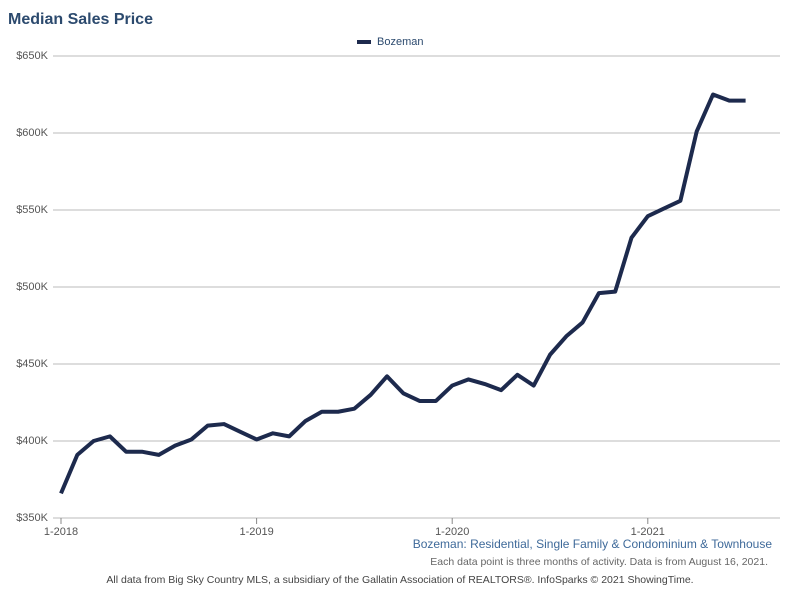  I want to click on y-tick-label: $550K, so click(32, 210).